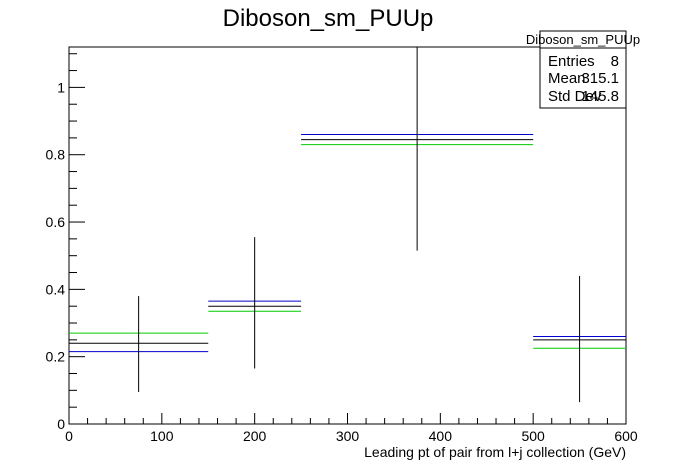 The width and height of the screenshot is (696, 472). Describe the element at coordinates (69, 436) in the screenshot. I see `x-tick-label: 0` at that location.